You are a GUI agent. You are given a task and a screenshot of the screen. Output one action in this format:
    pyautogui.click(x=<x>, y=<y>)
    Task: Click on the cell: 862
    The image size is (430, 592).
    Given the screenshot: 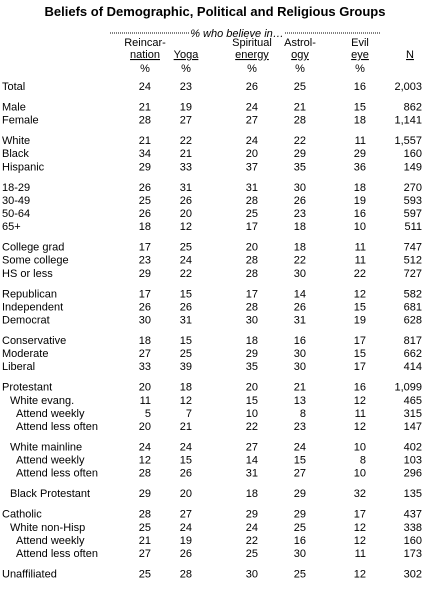 What is the action you would take?
    pyautogui.click(x=413, y=108)
    